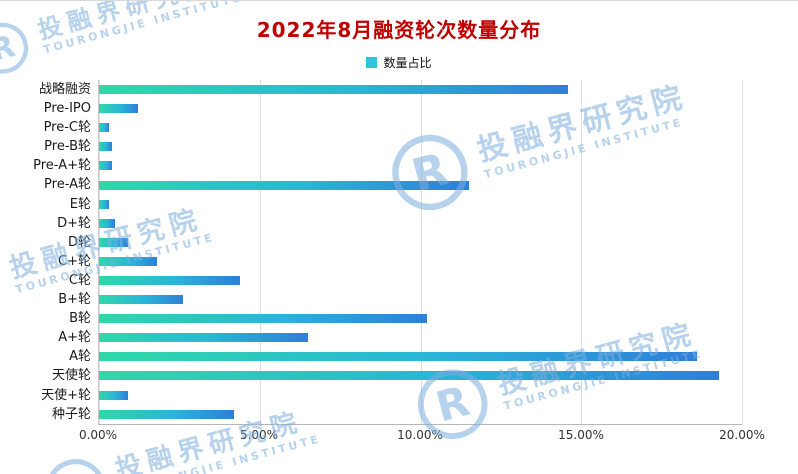 The image size is (798, 474). I want to click on legend: 数量占比, so click(399, 62).